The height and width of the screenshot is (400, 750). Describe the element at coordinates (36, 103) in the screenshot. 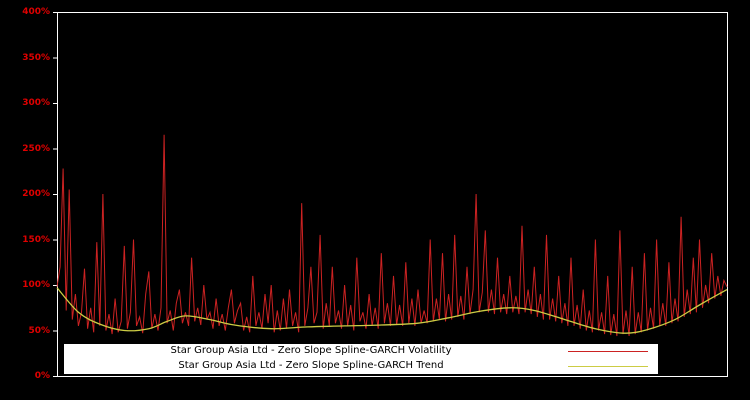

I see `y-axis-tick-label: 300%` at that location.